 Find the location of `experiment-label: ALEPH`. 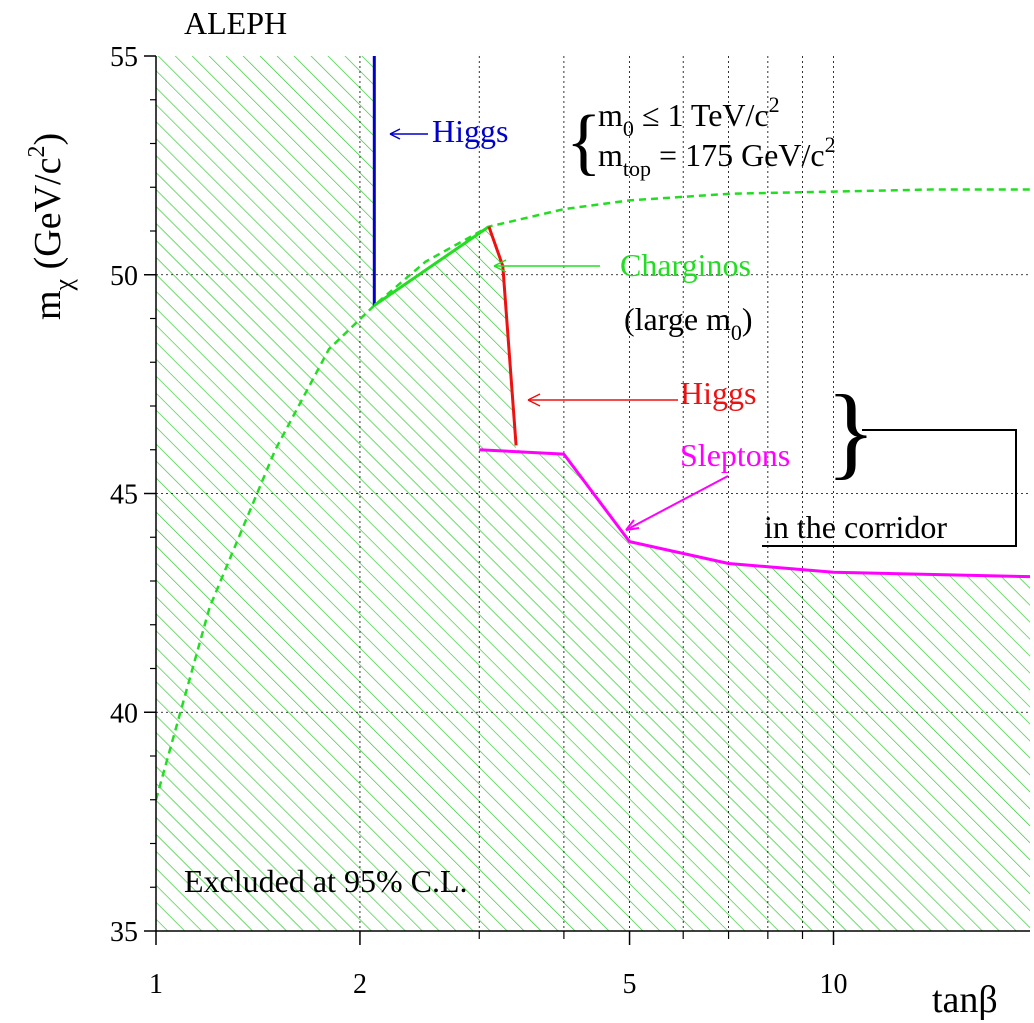

experiment-label: ALEPH is located at coordinates (235, 23).